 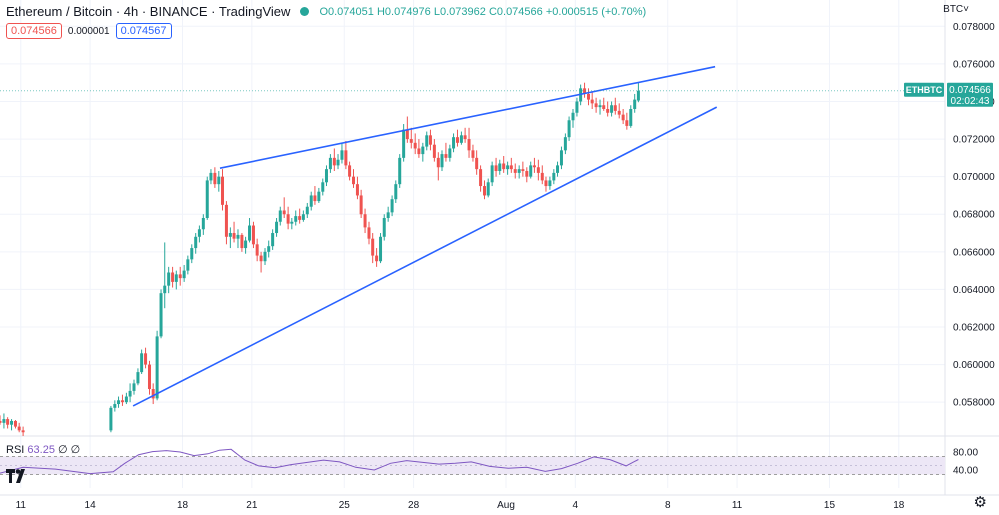 I want to click on sell-price-button: 0.074566, so click(x=34, y=31).